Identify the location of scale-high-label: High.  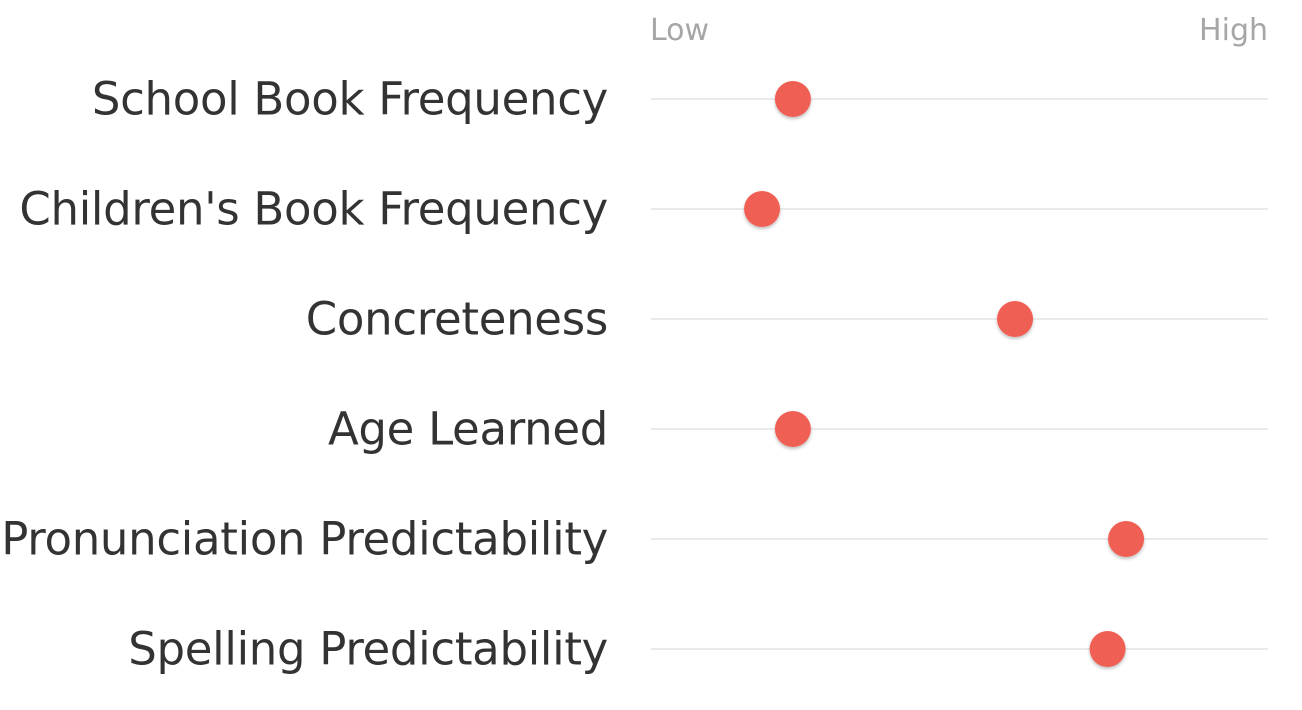
(1233, 30).